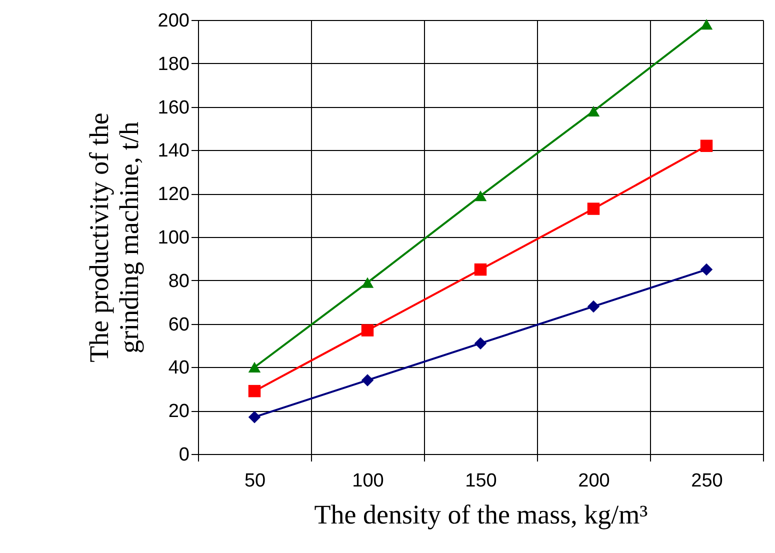 The width and height of the screenshot is (775, 553). Describe the element at coordinates (174, 238) in the screenshot. I see `y-tick-label: 100` at that location.